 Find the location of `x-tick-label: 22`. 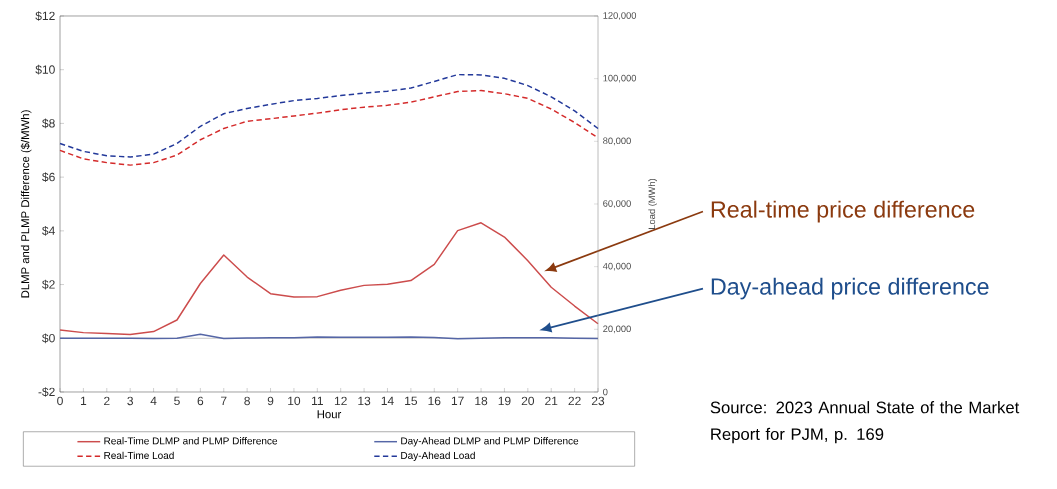

x-tick-label: 22 is located at coordinates (574, 401).